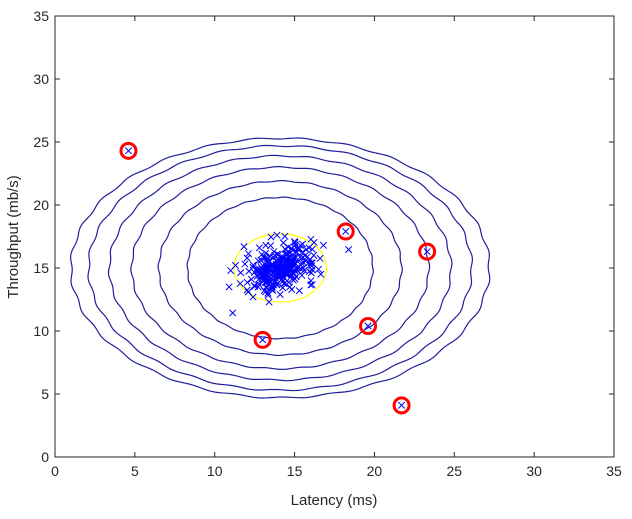  What do you see at coordinates (45, 457) in the screenshot?
I see `y-tick-label: 0` at bounding box center [45, 457].